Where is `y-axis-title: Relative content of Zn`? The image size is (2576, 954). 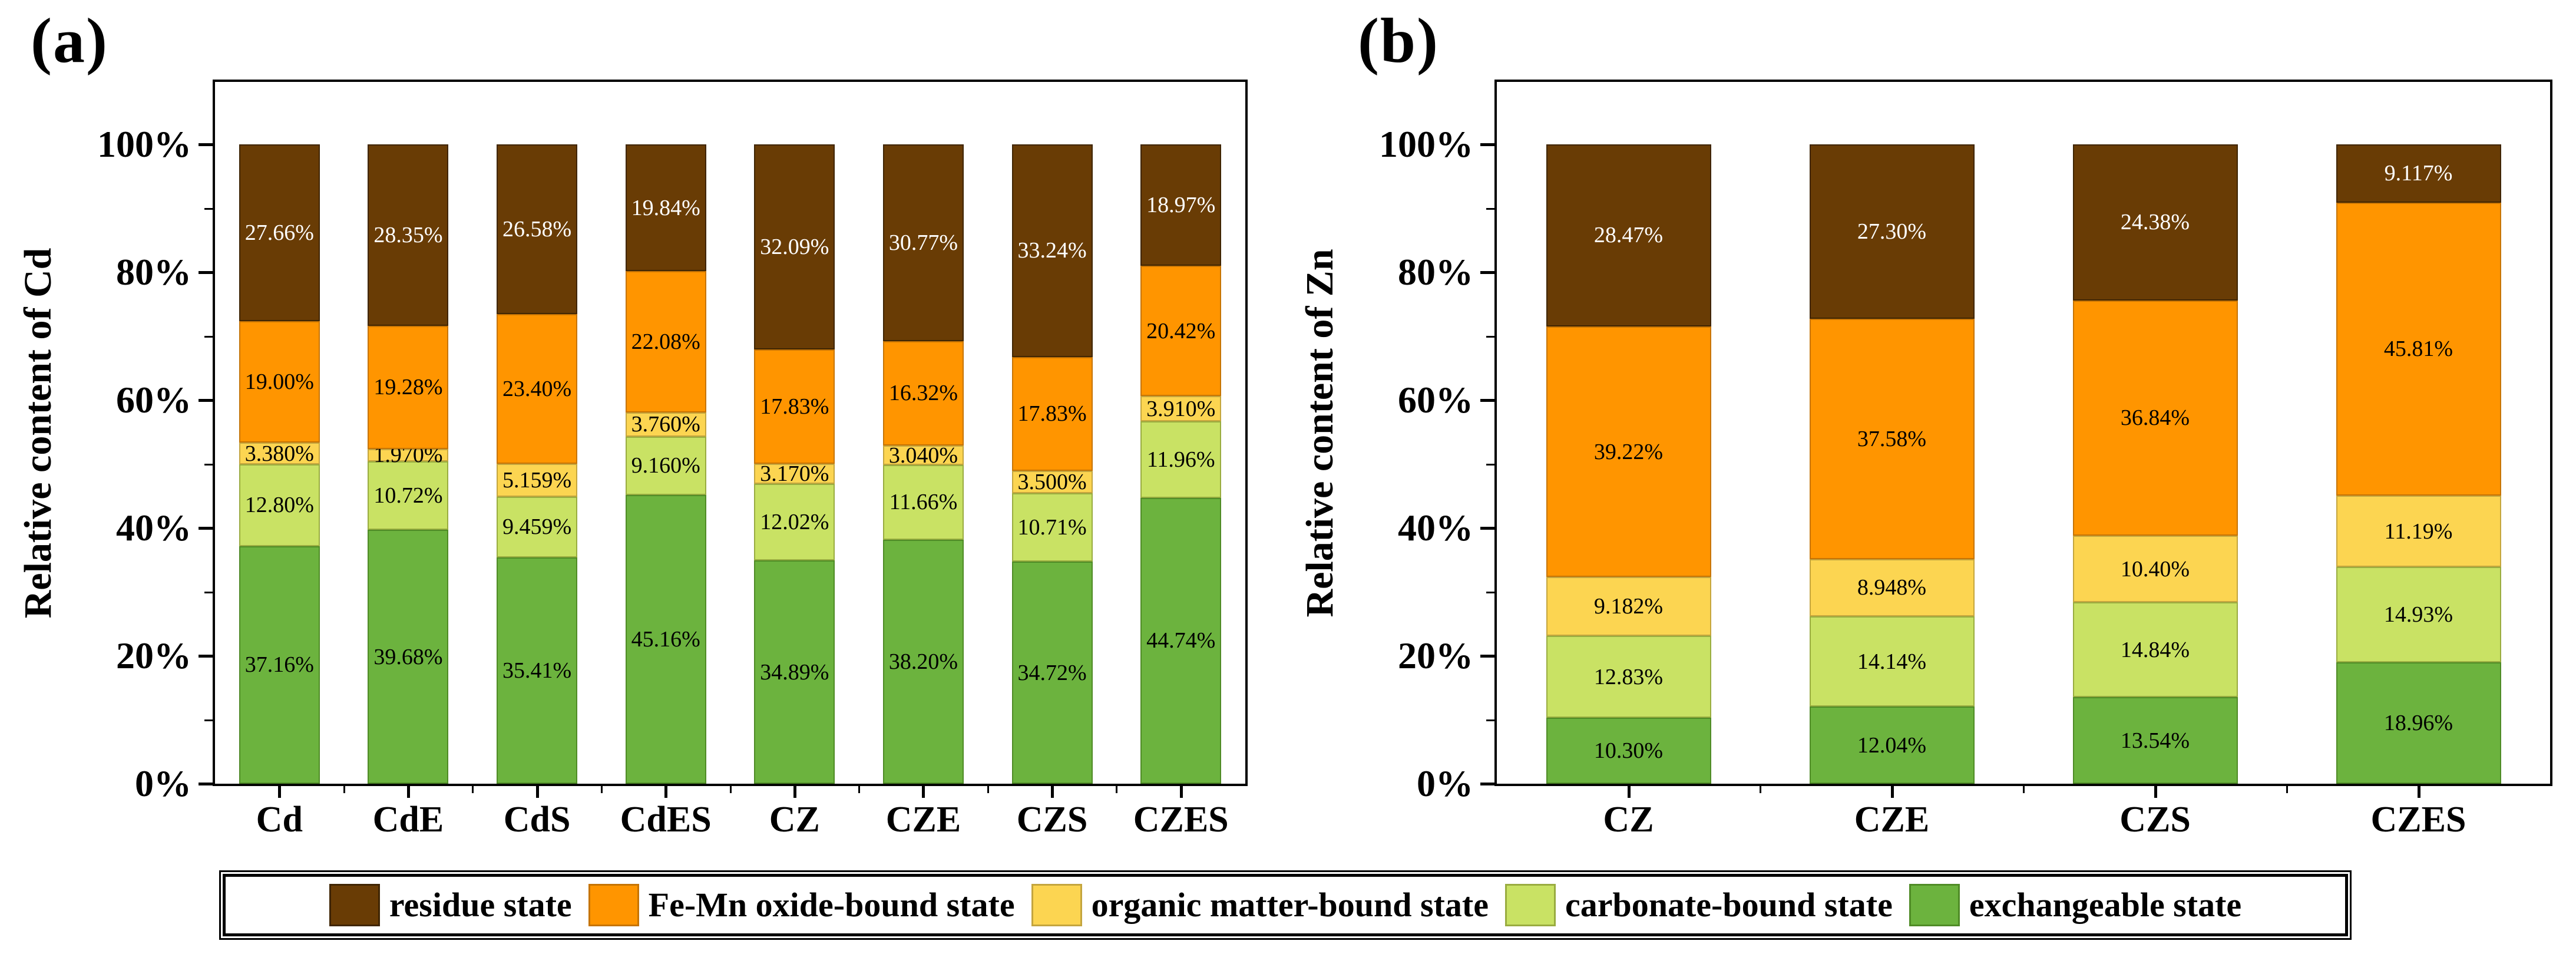 y-axis-title: Relative content of Zn is located at coordinates (1319, 433).